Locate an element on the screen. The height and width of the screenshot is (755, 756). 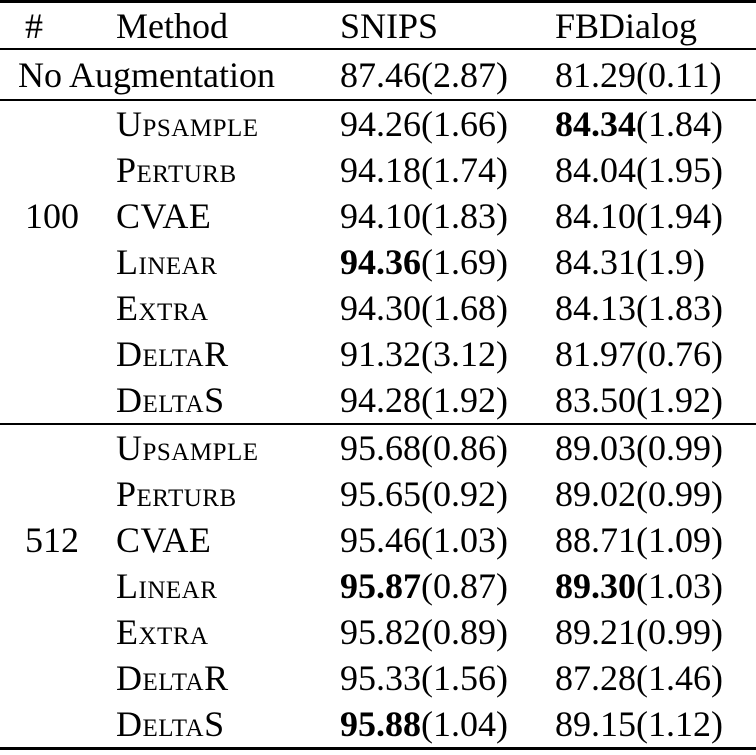
score-main: 94.10 is located at coordinates (380, 216).